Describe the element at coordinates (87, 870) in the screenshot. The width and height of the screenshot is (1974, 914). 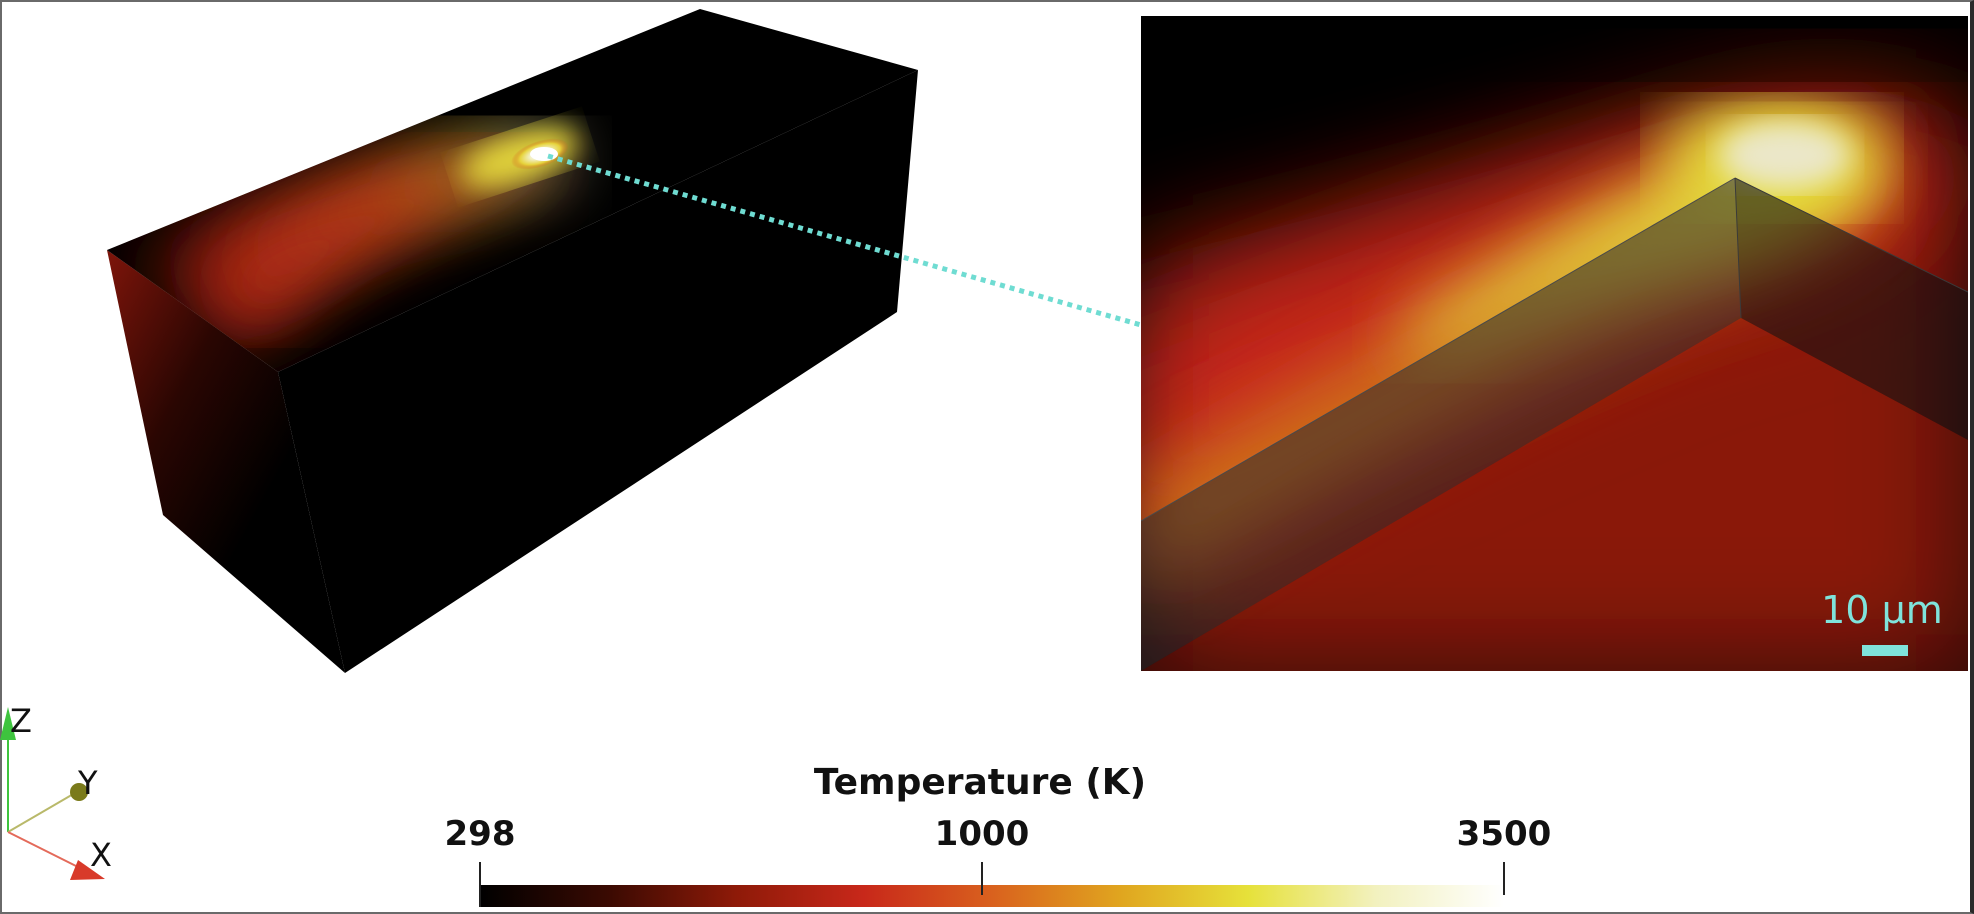
I see `x-axis-arrowhead` at that location.